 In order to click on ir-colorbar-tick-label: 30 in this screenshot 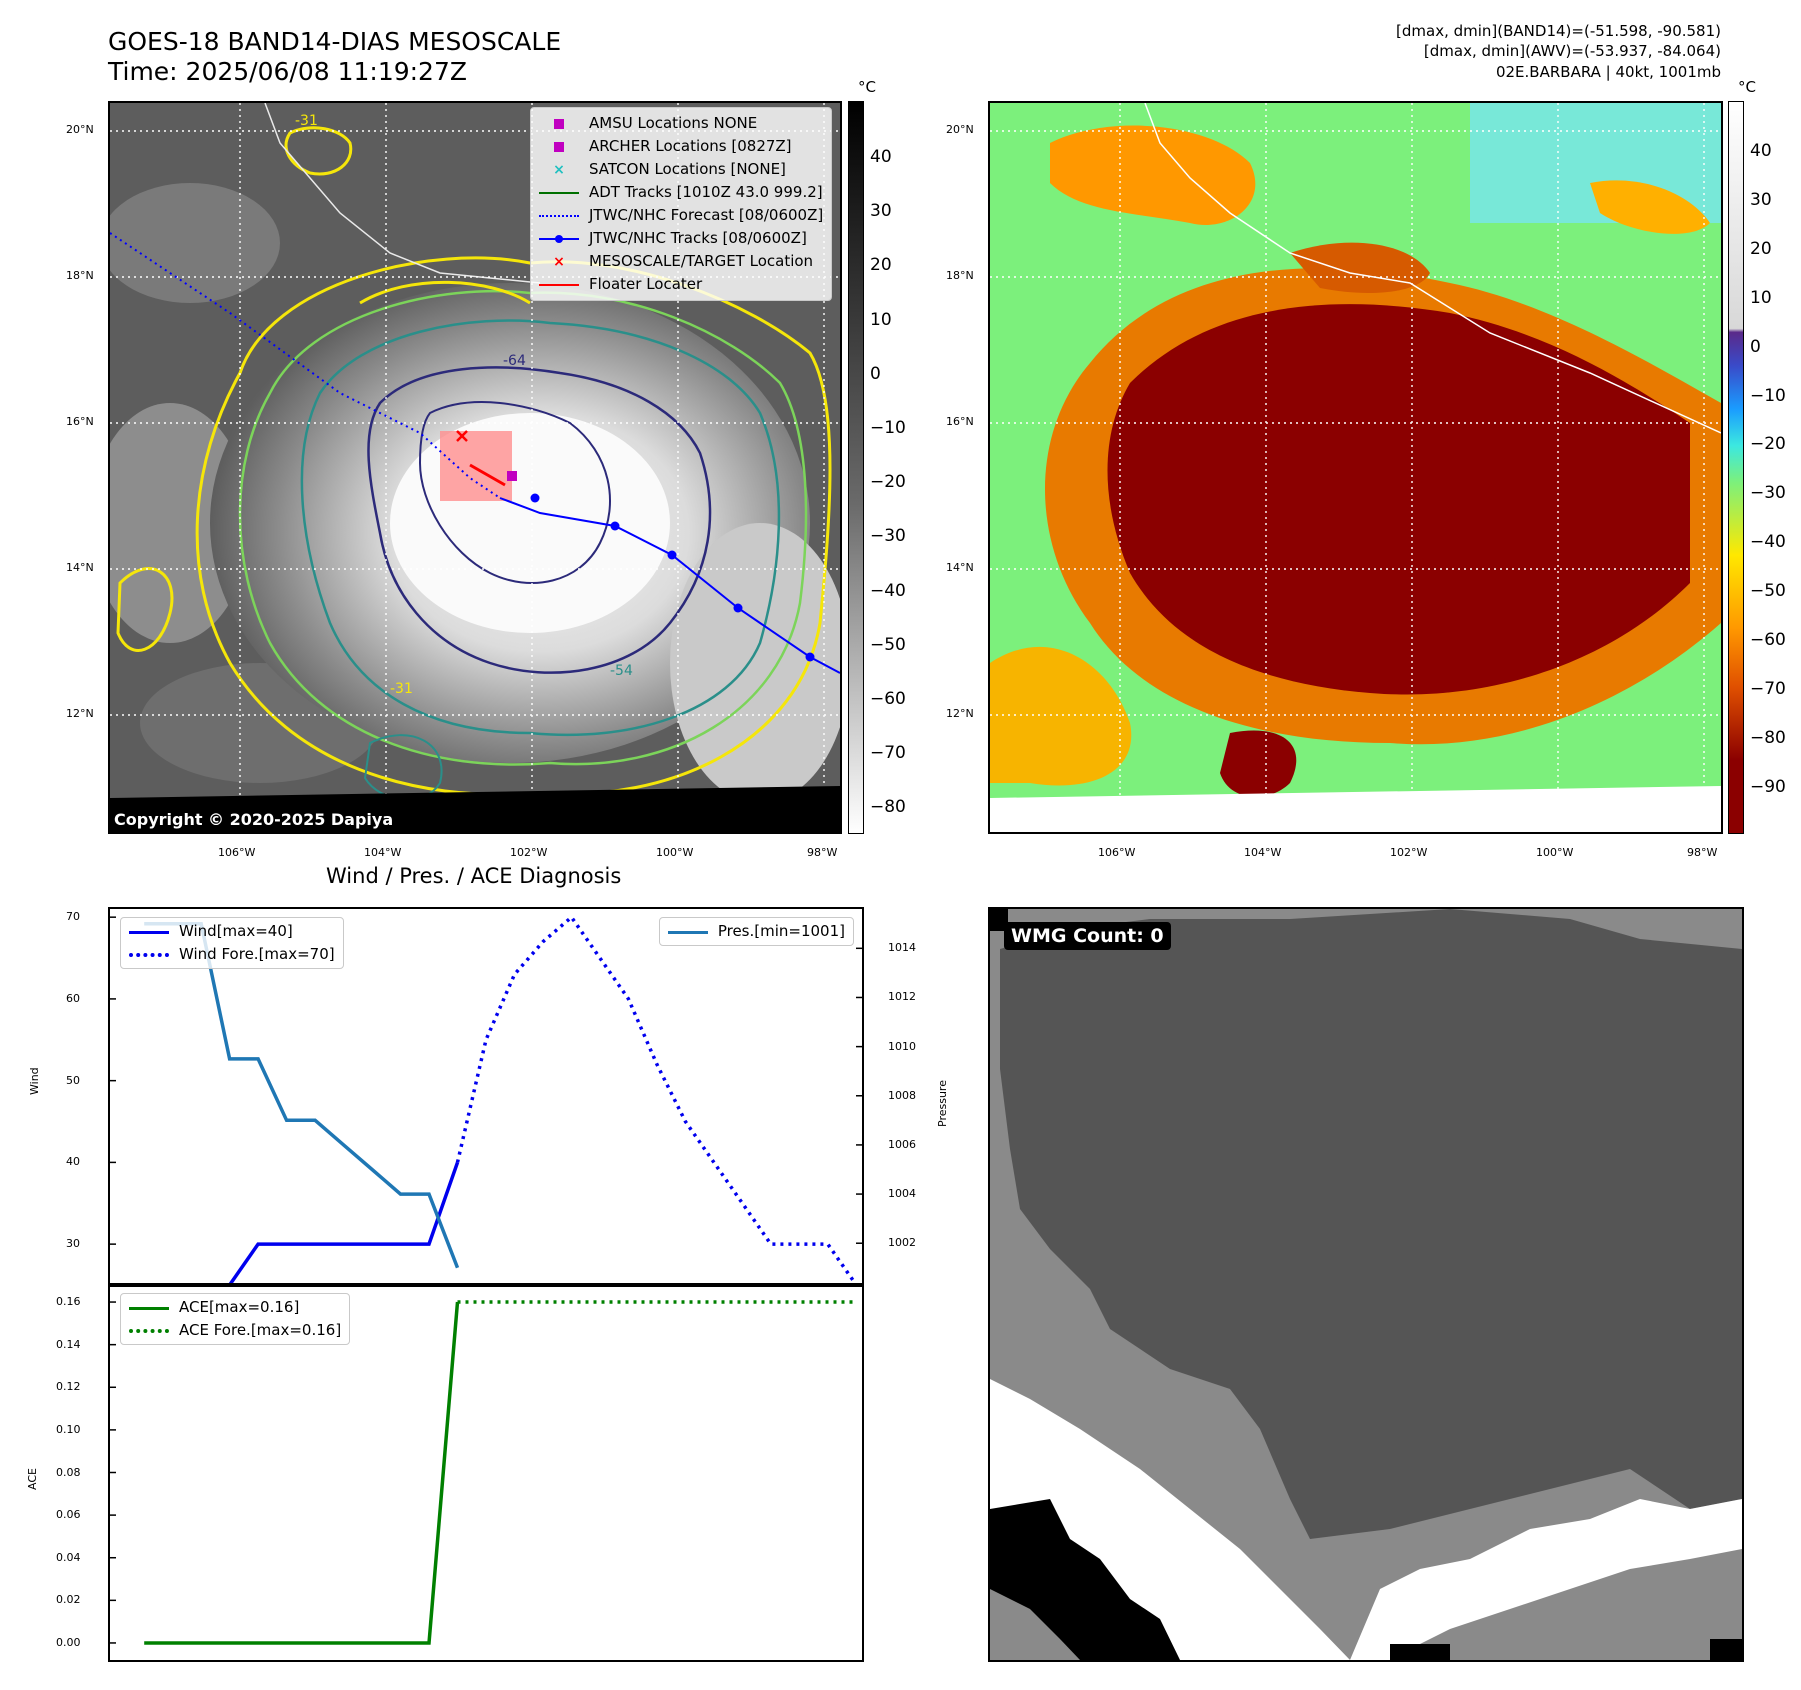, I will do `click(881, 211)`.